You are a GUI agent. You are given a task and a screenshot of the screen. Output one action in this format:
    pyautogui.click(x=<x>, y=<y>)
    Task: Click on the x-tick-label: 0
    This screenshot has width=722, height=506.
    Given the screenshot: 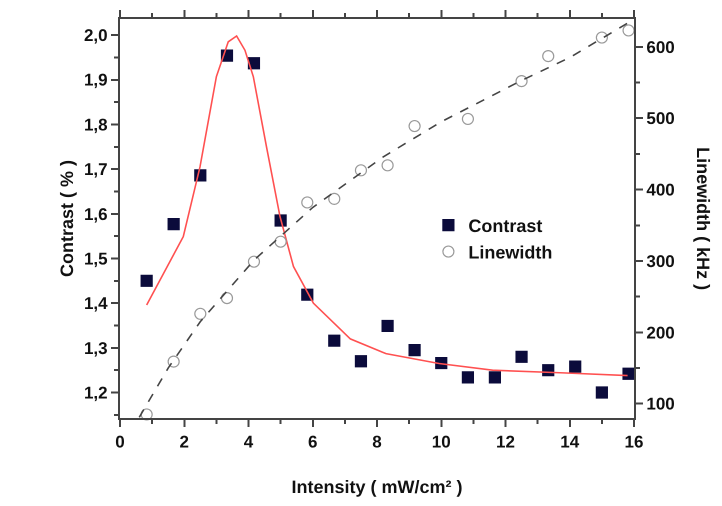 What is the action you would take?
    pyautogui.click(x=120, y=442)
    